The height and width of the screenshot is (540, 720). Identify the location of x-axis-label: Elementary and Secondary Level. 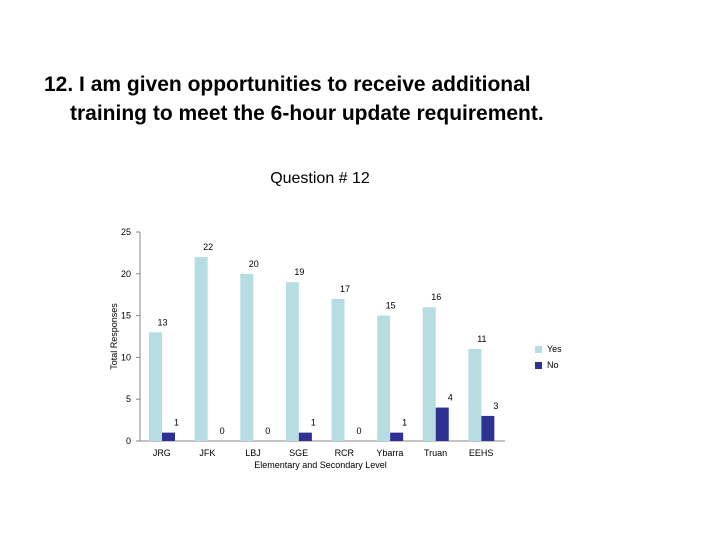
(320, 465).